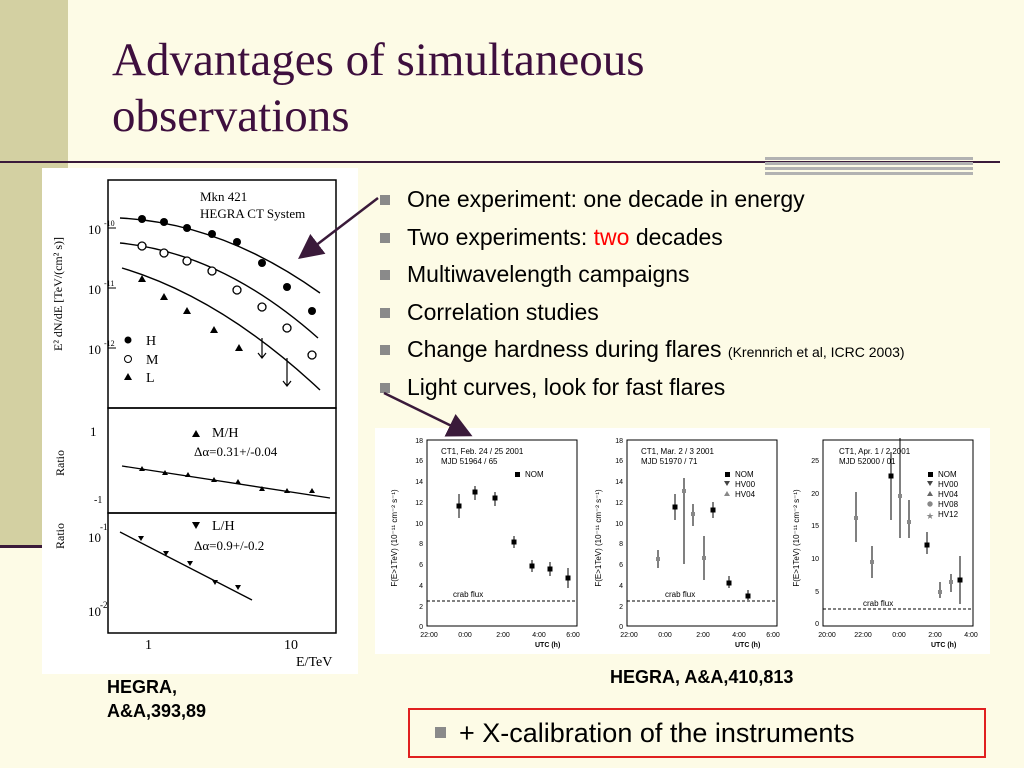 This screenshot has width=1024, height=768. What do you see at coordinates (186, 566) in the screenshot?
I see `bot-fit-line` at bounding box center [186, 566].